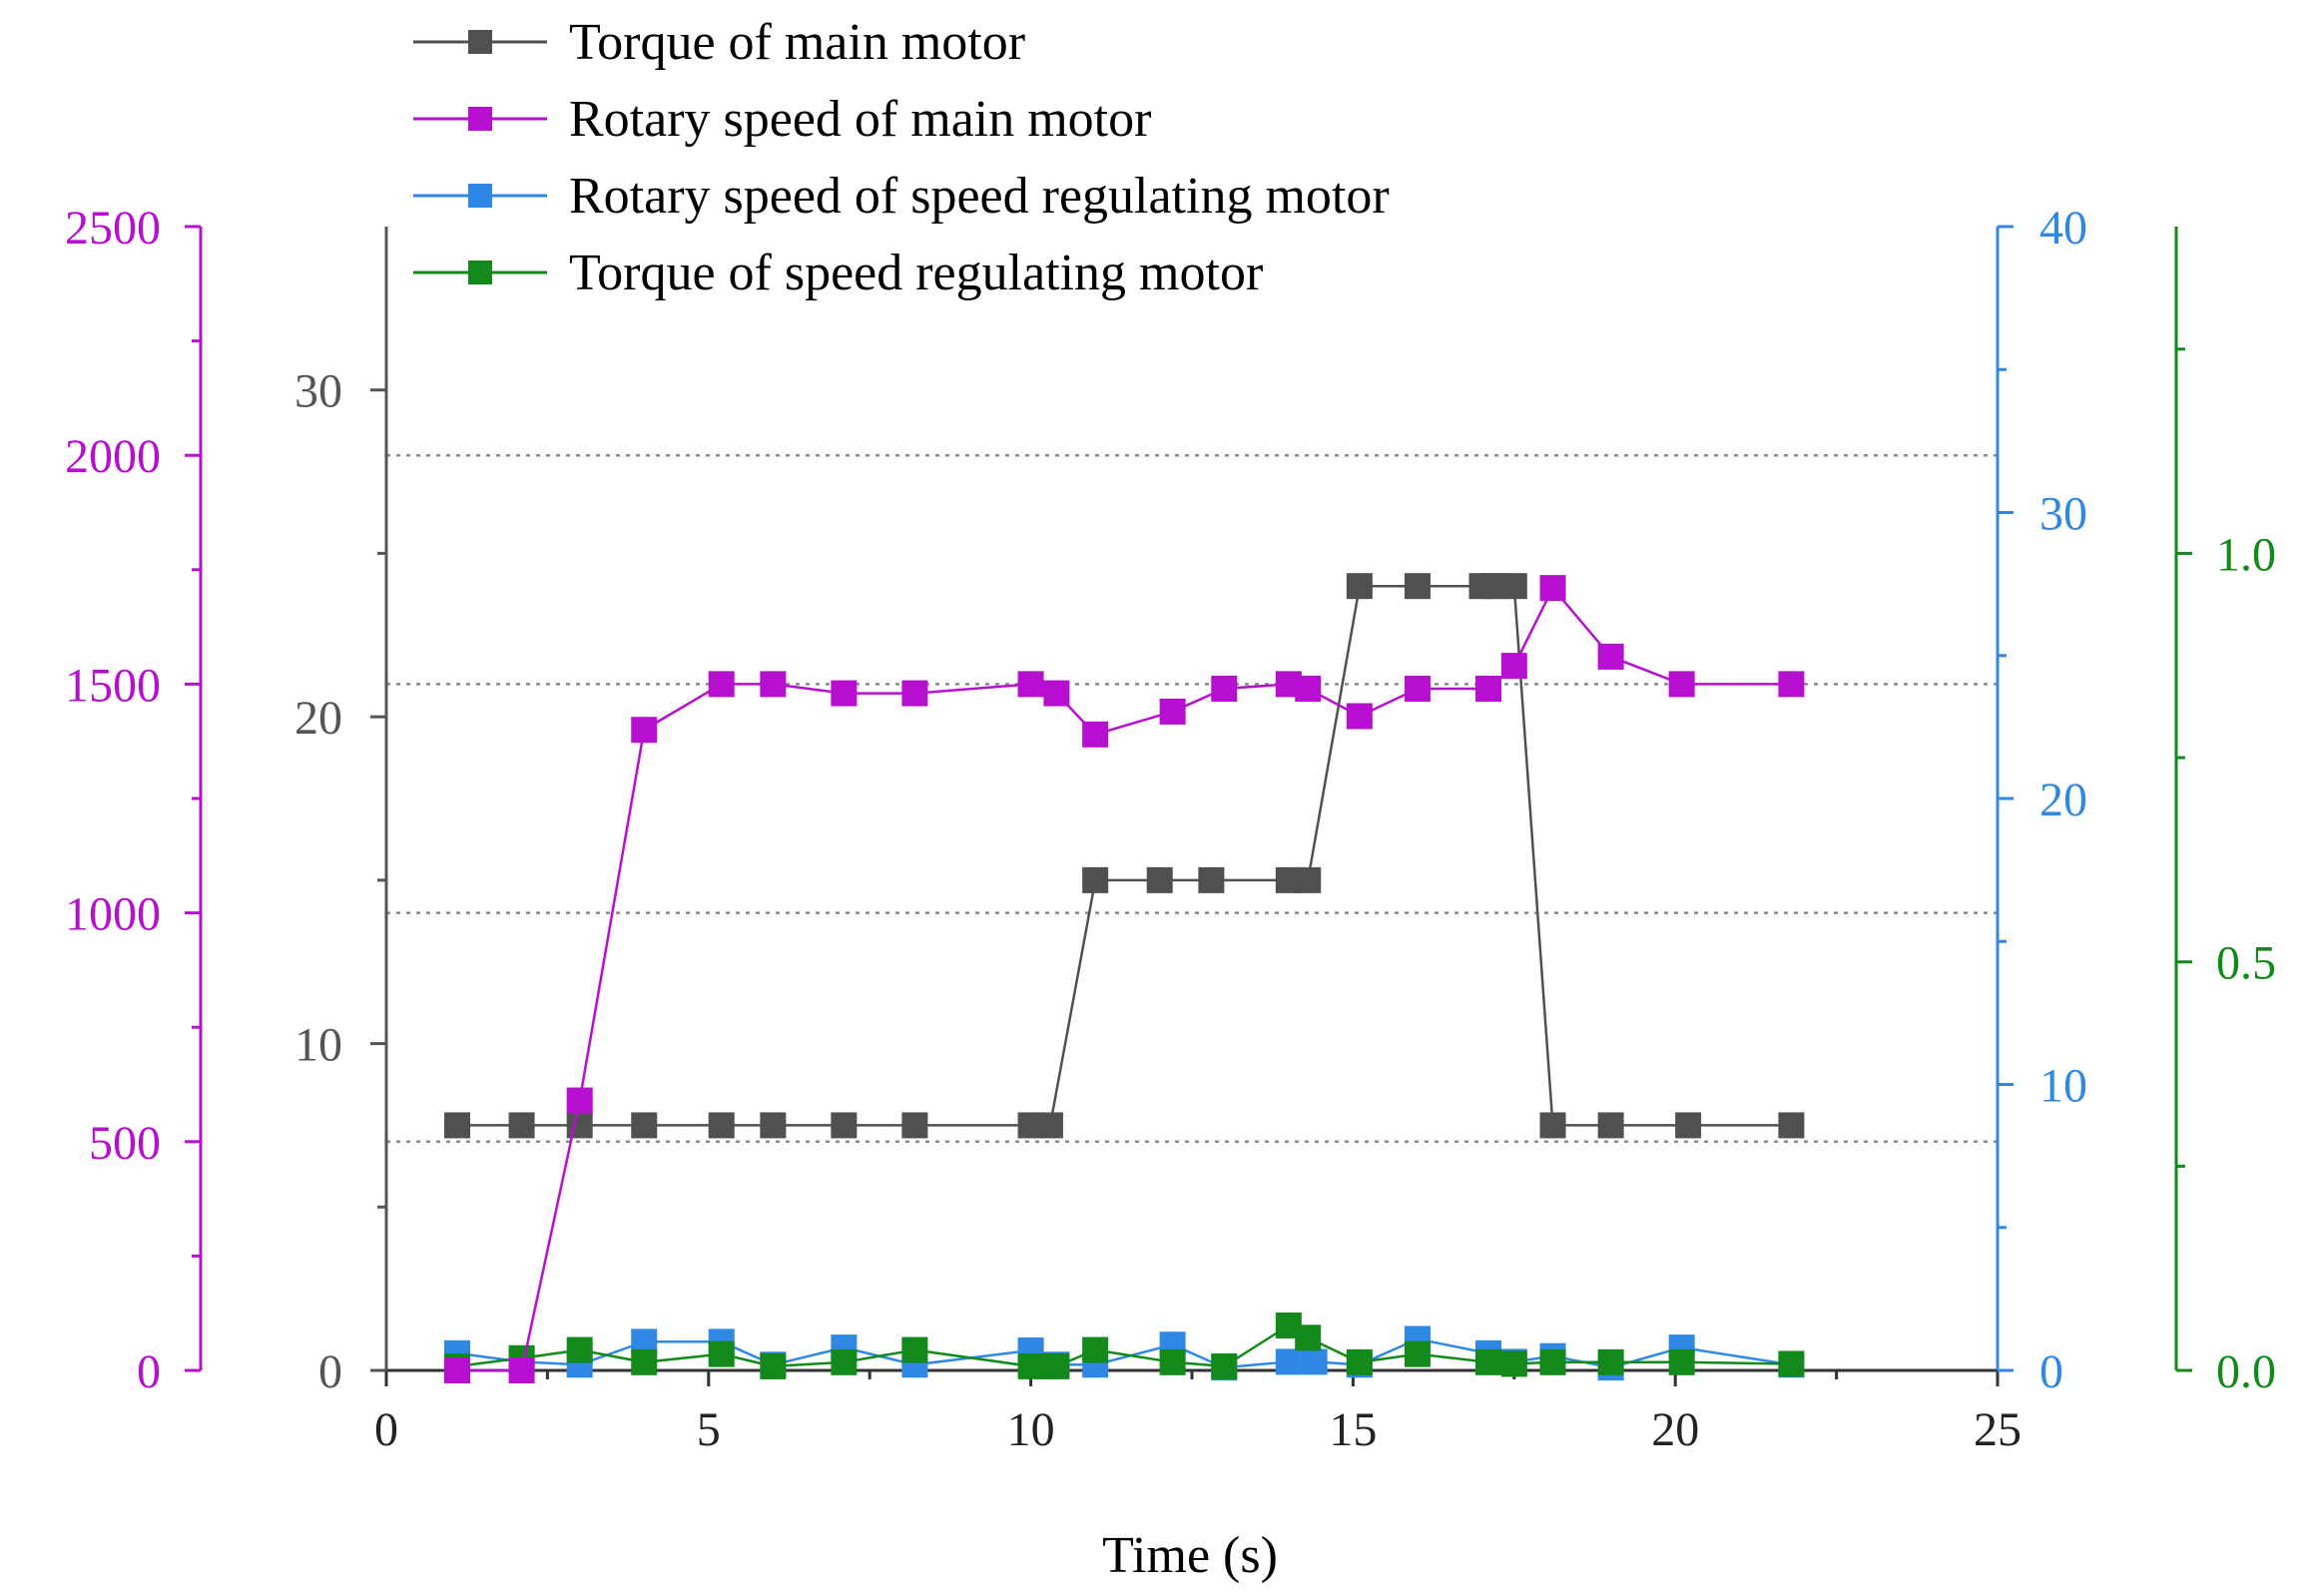 Image resolution: width=2317 pixels, height=1596 pixels. What do you see at coordinates (1675, 1429) in the screenshot?
I see `x-tick-label: 20` at bounding box center [1675, 1429].